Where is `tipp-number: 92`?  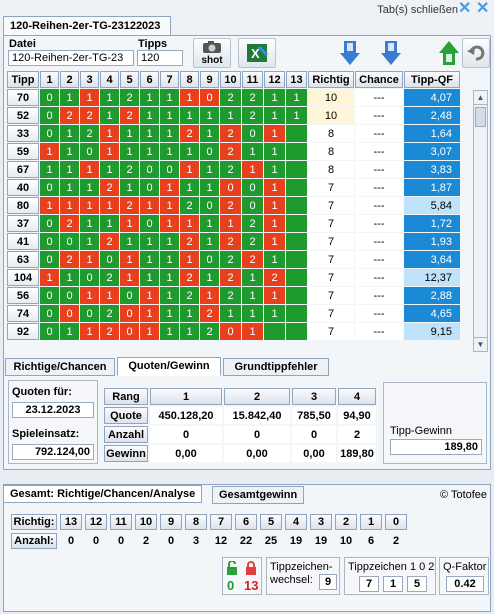 tipp-number: 92 is located at coordinates (23, 331).